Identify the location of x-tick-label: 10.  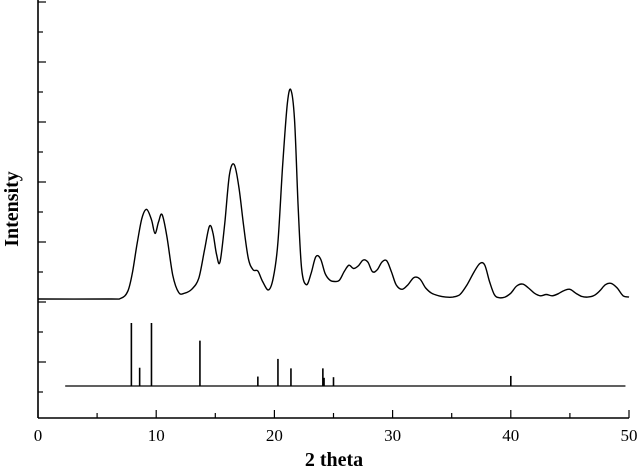
(156, 435).